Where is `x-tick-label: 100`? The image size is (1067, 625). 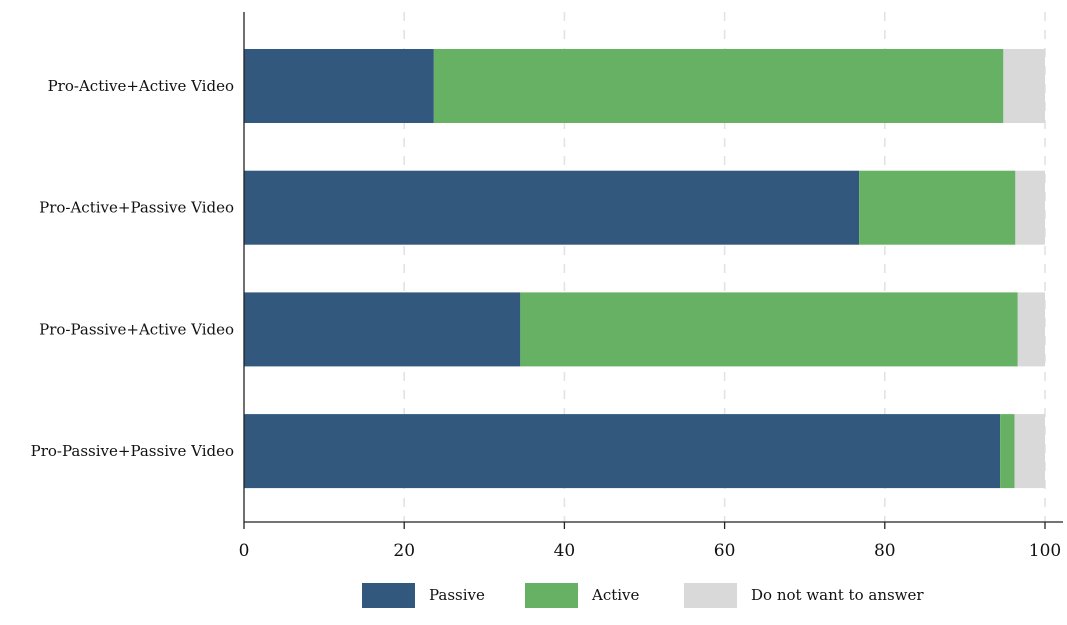 x-tick-label: 100 is located at coordinates (1045, 551).